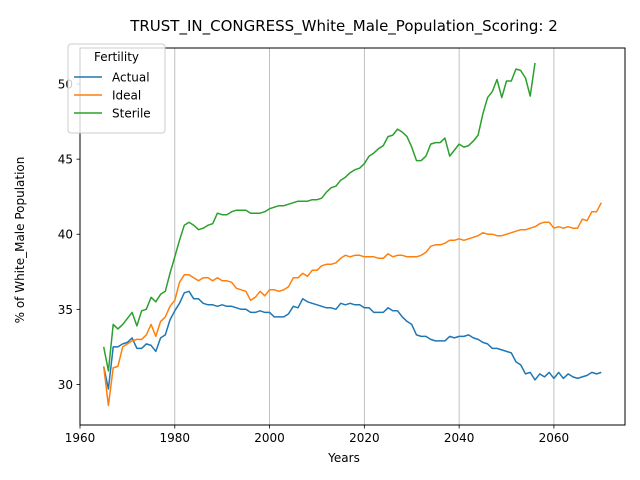 This screenshot has height=480, width=640. What do you see at coordinates (65, 385) in the screenshot?
I see `y-tick-label: 30` at bounding box center [65, 385].